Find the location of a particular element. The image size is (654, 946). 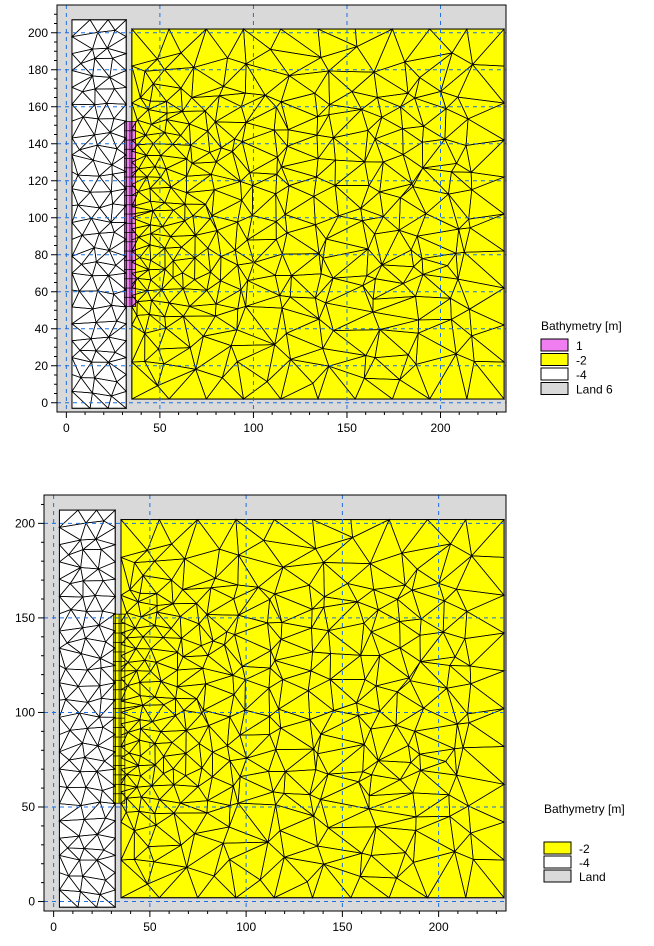

connector-grid is located at coordinates (129, 214).